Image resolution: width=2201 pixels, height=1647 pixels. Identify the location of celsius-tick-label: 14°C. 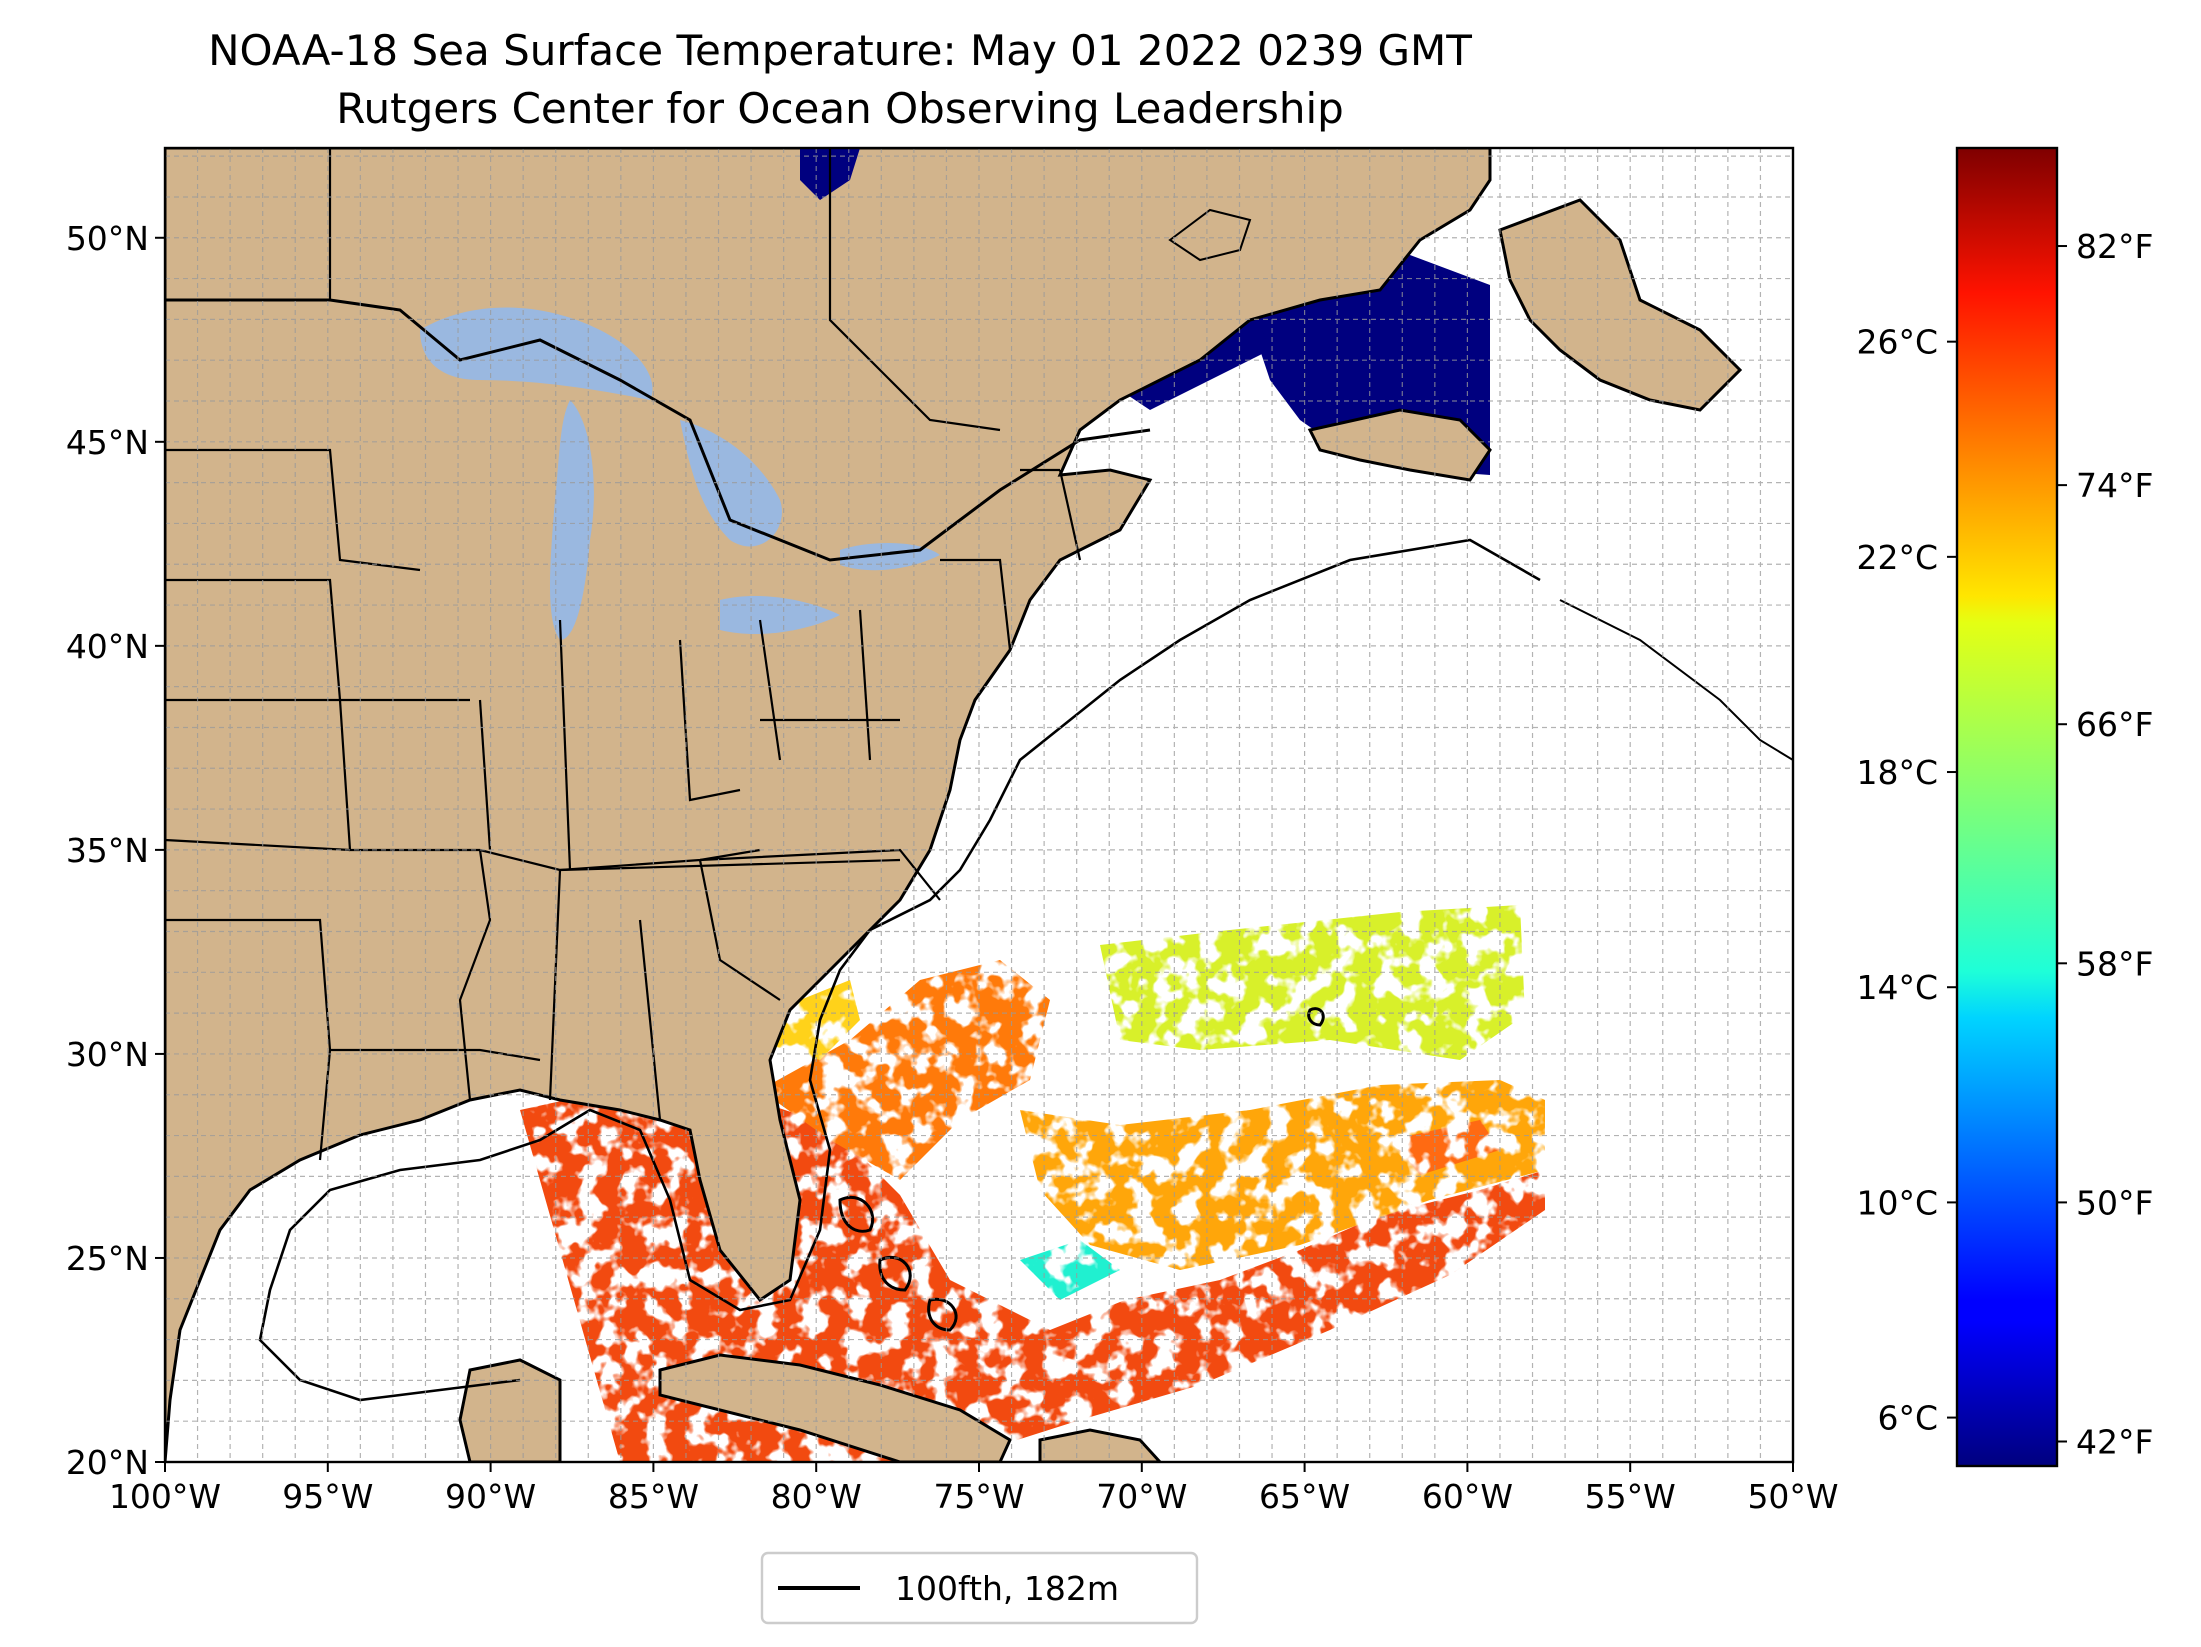
(1897, 987).